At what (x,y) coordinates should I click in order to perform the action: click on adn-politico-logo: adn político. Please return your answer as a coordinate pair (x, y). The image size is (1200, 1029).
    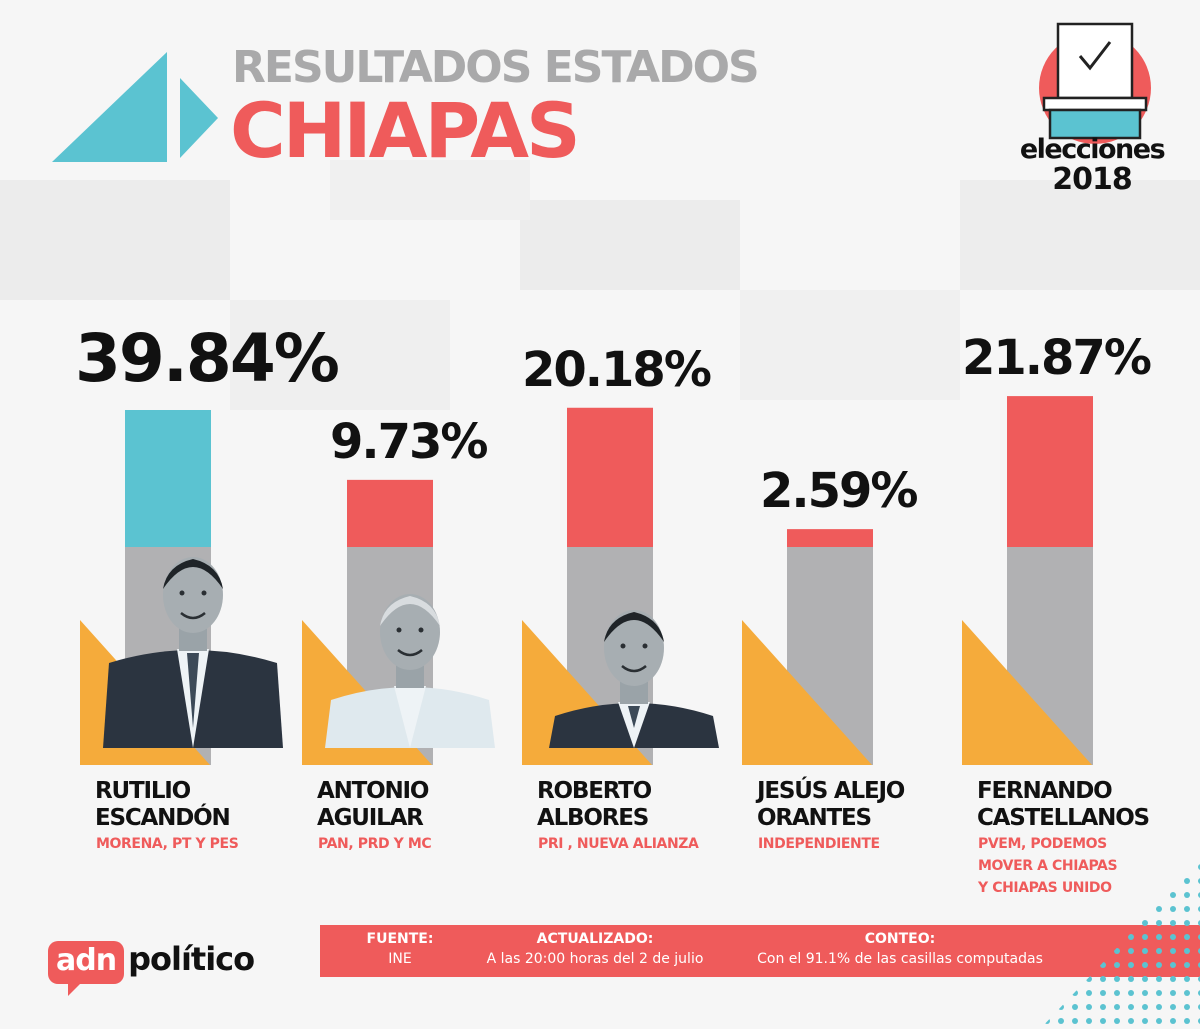
    Looking at the image, I should click on (151, 968).